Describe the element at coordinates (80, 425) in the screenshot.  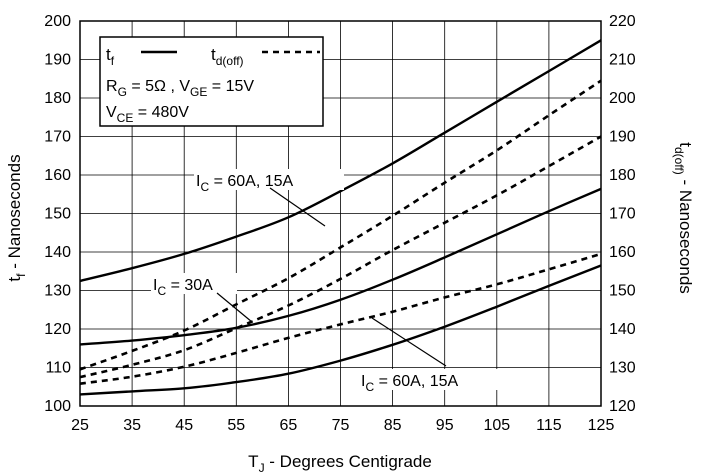
I see `x-tick-label: 25` at that location.